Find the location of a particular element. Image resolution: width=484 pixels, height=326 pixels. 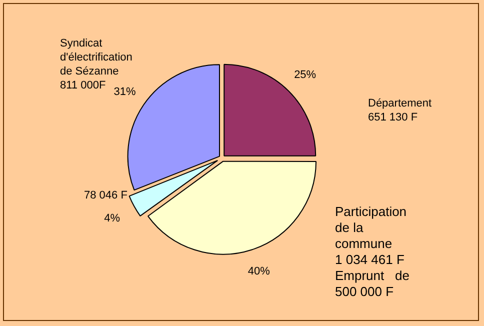

data-label: 4% is located at coordinates (112, 218).